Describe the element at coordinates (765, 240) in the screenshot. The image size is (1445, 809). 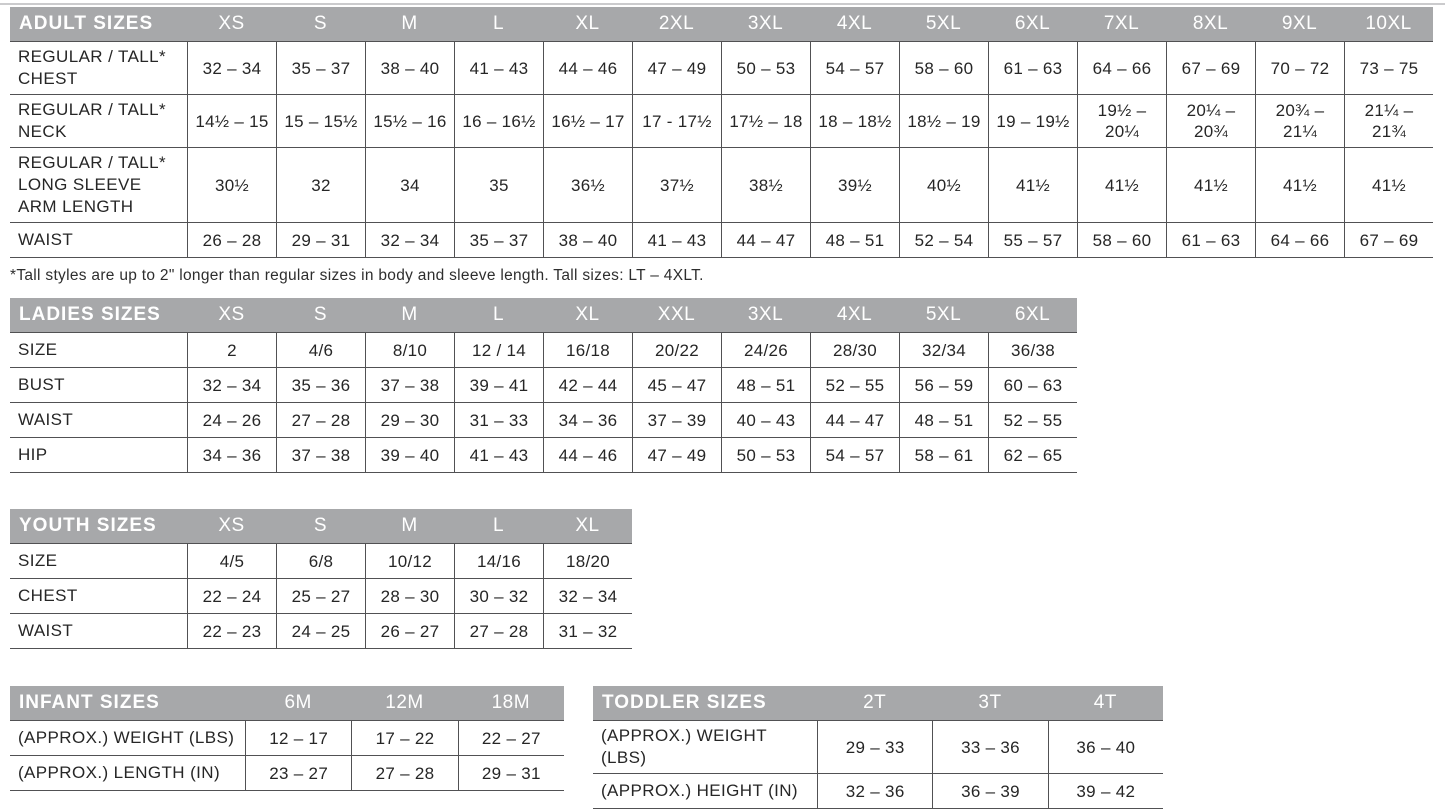
I see `value-cell: 44 – 47` at that location.